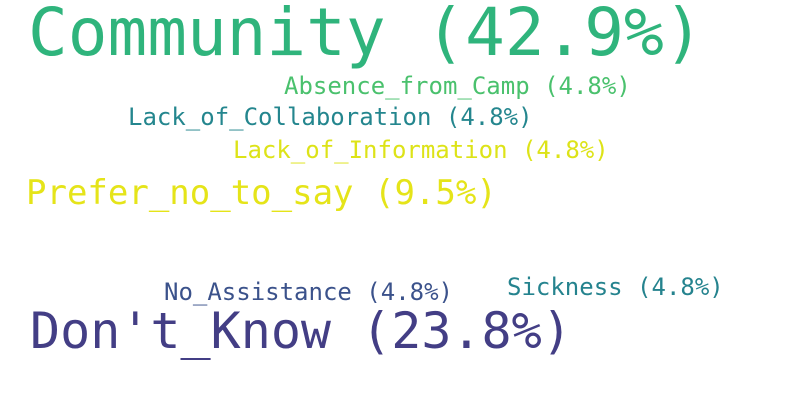 The height and width of the screenshot is (400, 800). I want to click on word-dont-know: Don't_Know (23.8%), so click(301, 331).